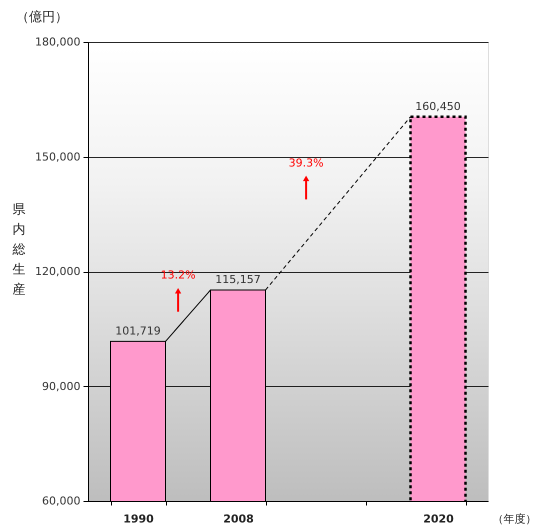 The width and height of the screenshot is (542, 528). What do you see at coordinates (438, 106) in the screenshot?
I see `data-label: 160,450` at bounding box center [438, 106].